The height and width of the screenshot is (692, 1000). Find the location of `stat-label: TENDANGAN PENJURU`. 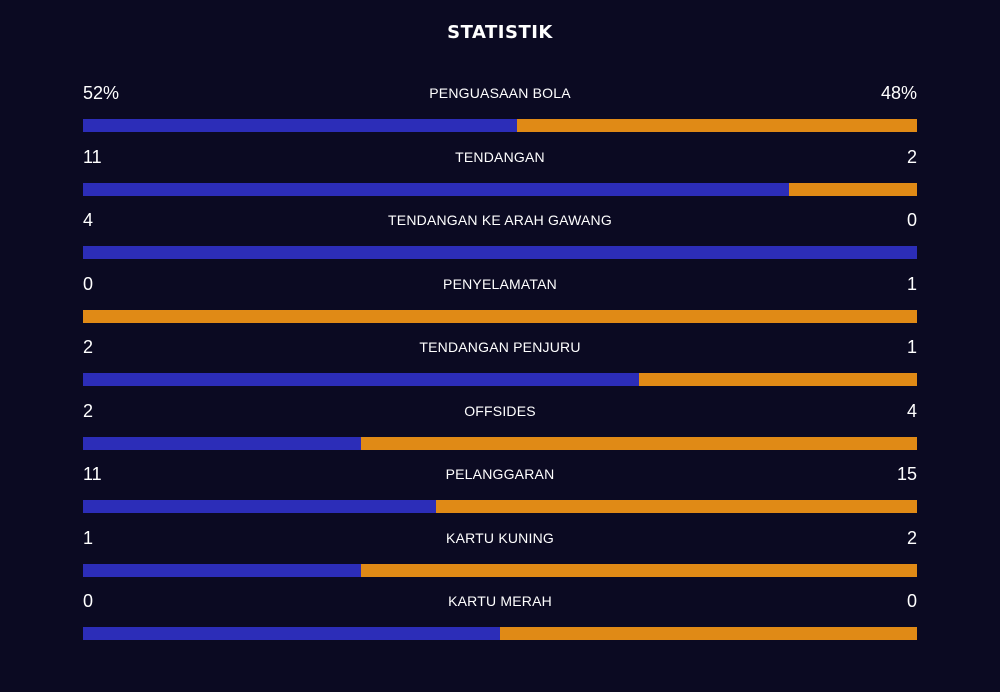

stat-label: TENDANGAN PENJURU is located at coordinates (500, 347).